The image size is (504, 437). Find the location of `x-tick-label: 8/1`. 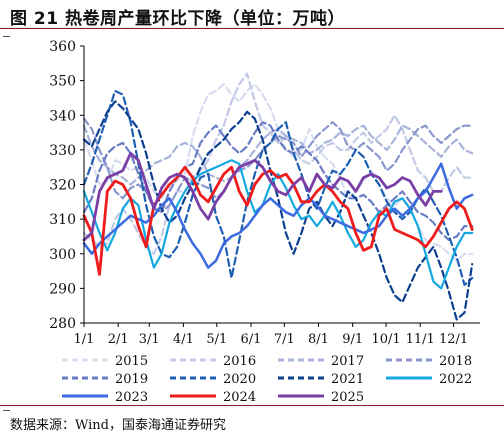

x-tick-label: 8/1 is located at coordinates (318, 339).